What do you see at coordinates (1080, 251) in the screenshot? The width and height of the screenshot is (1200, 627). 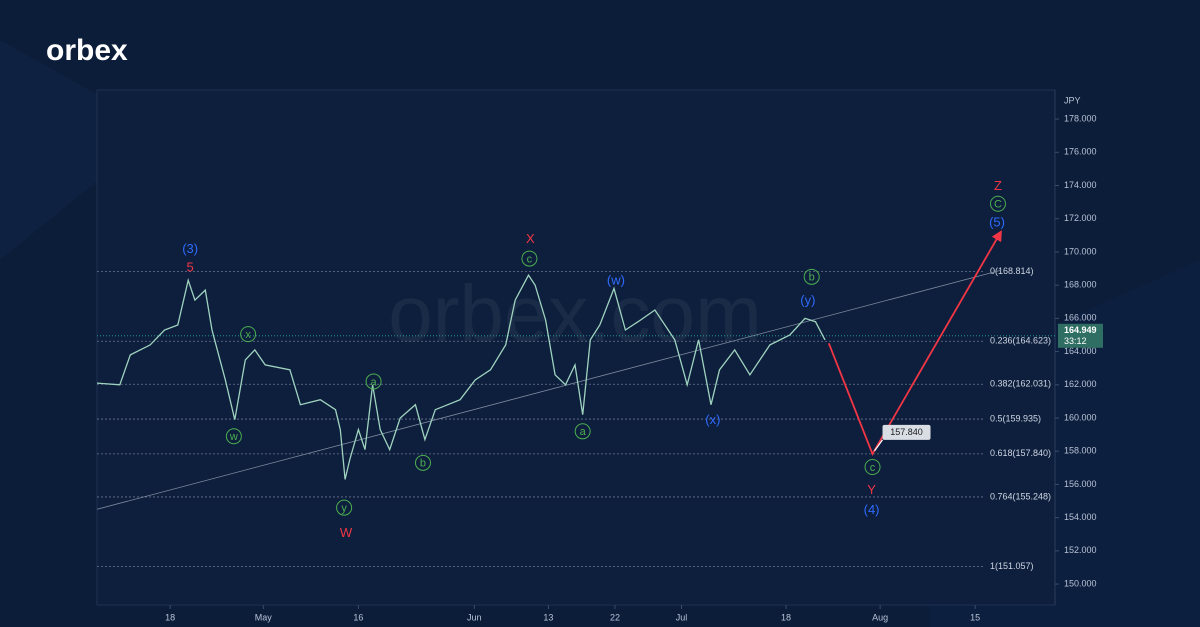 I see `y-tick-label: 170.000` at bounding box center [1080, 251].